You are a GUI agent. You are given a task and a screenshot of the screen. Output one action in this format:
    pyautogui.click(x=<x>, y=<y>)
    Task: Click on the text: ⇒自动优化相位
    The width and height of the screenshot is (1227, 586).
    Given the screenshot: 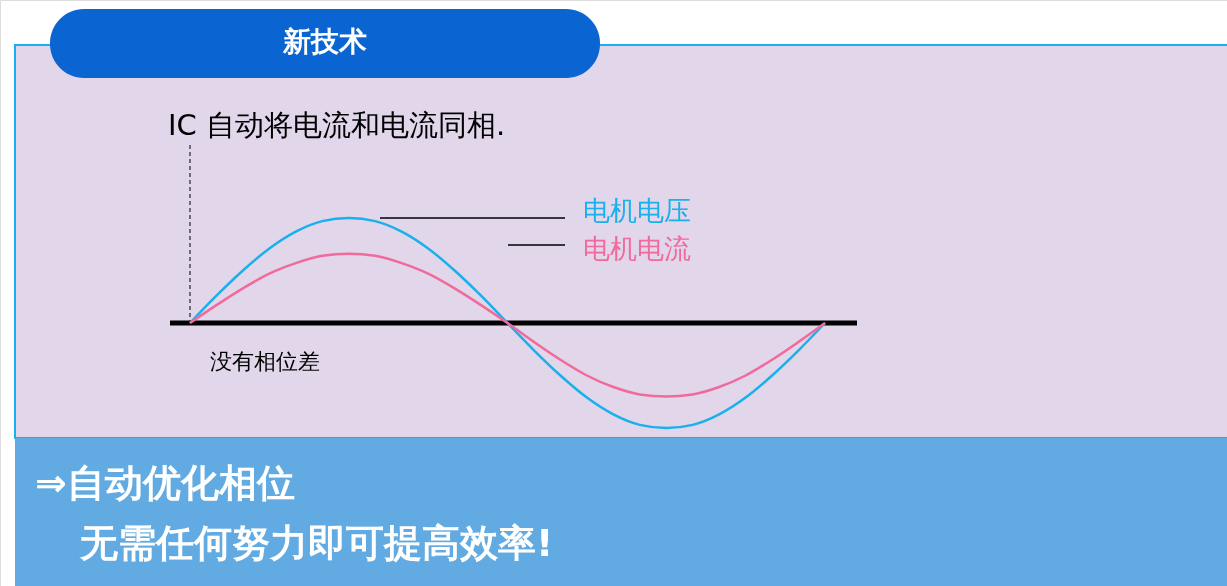 What is the action you would take?
    pyautogui.click(x=165, y=483)
    